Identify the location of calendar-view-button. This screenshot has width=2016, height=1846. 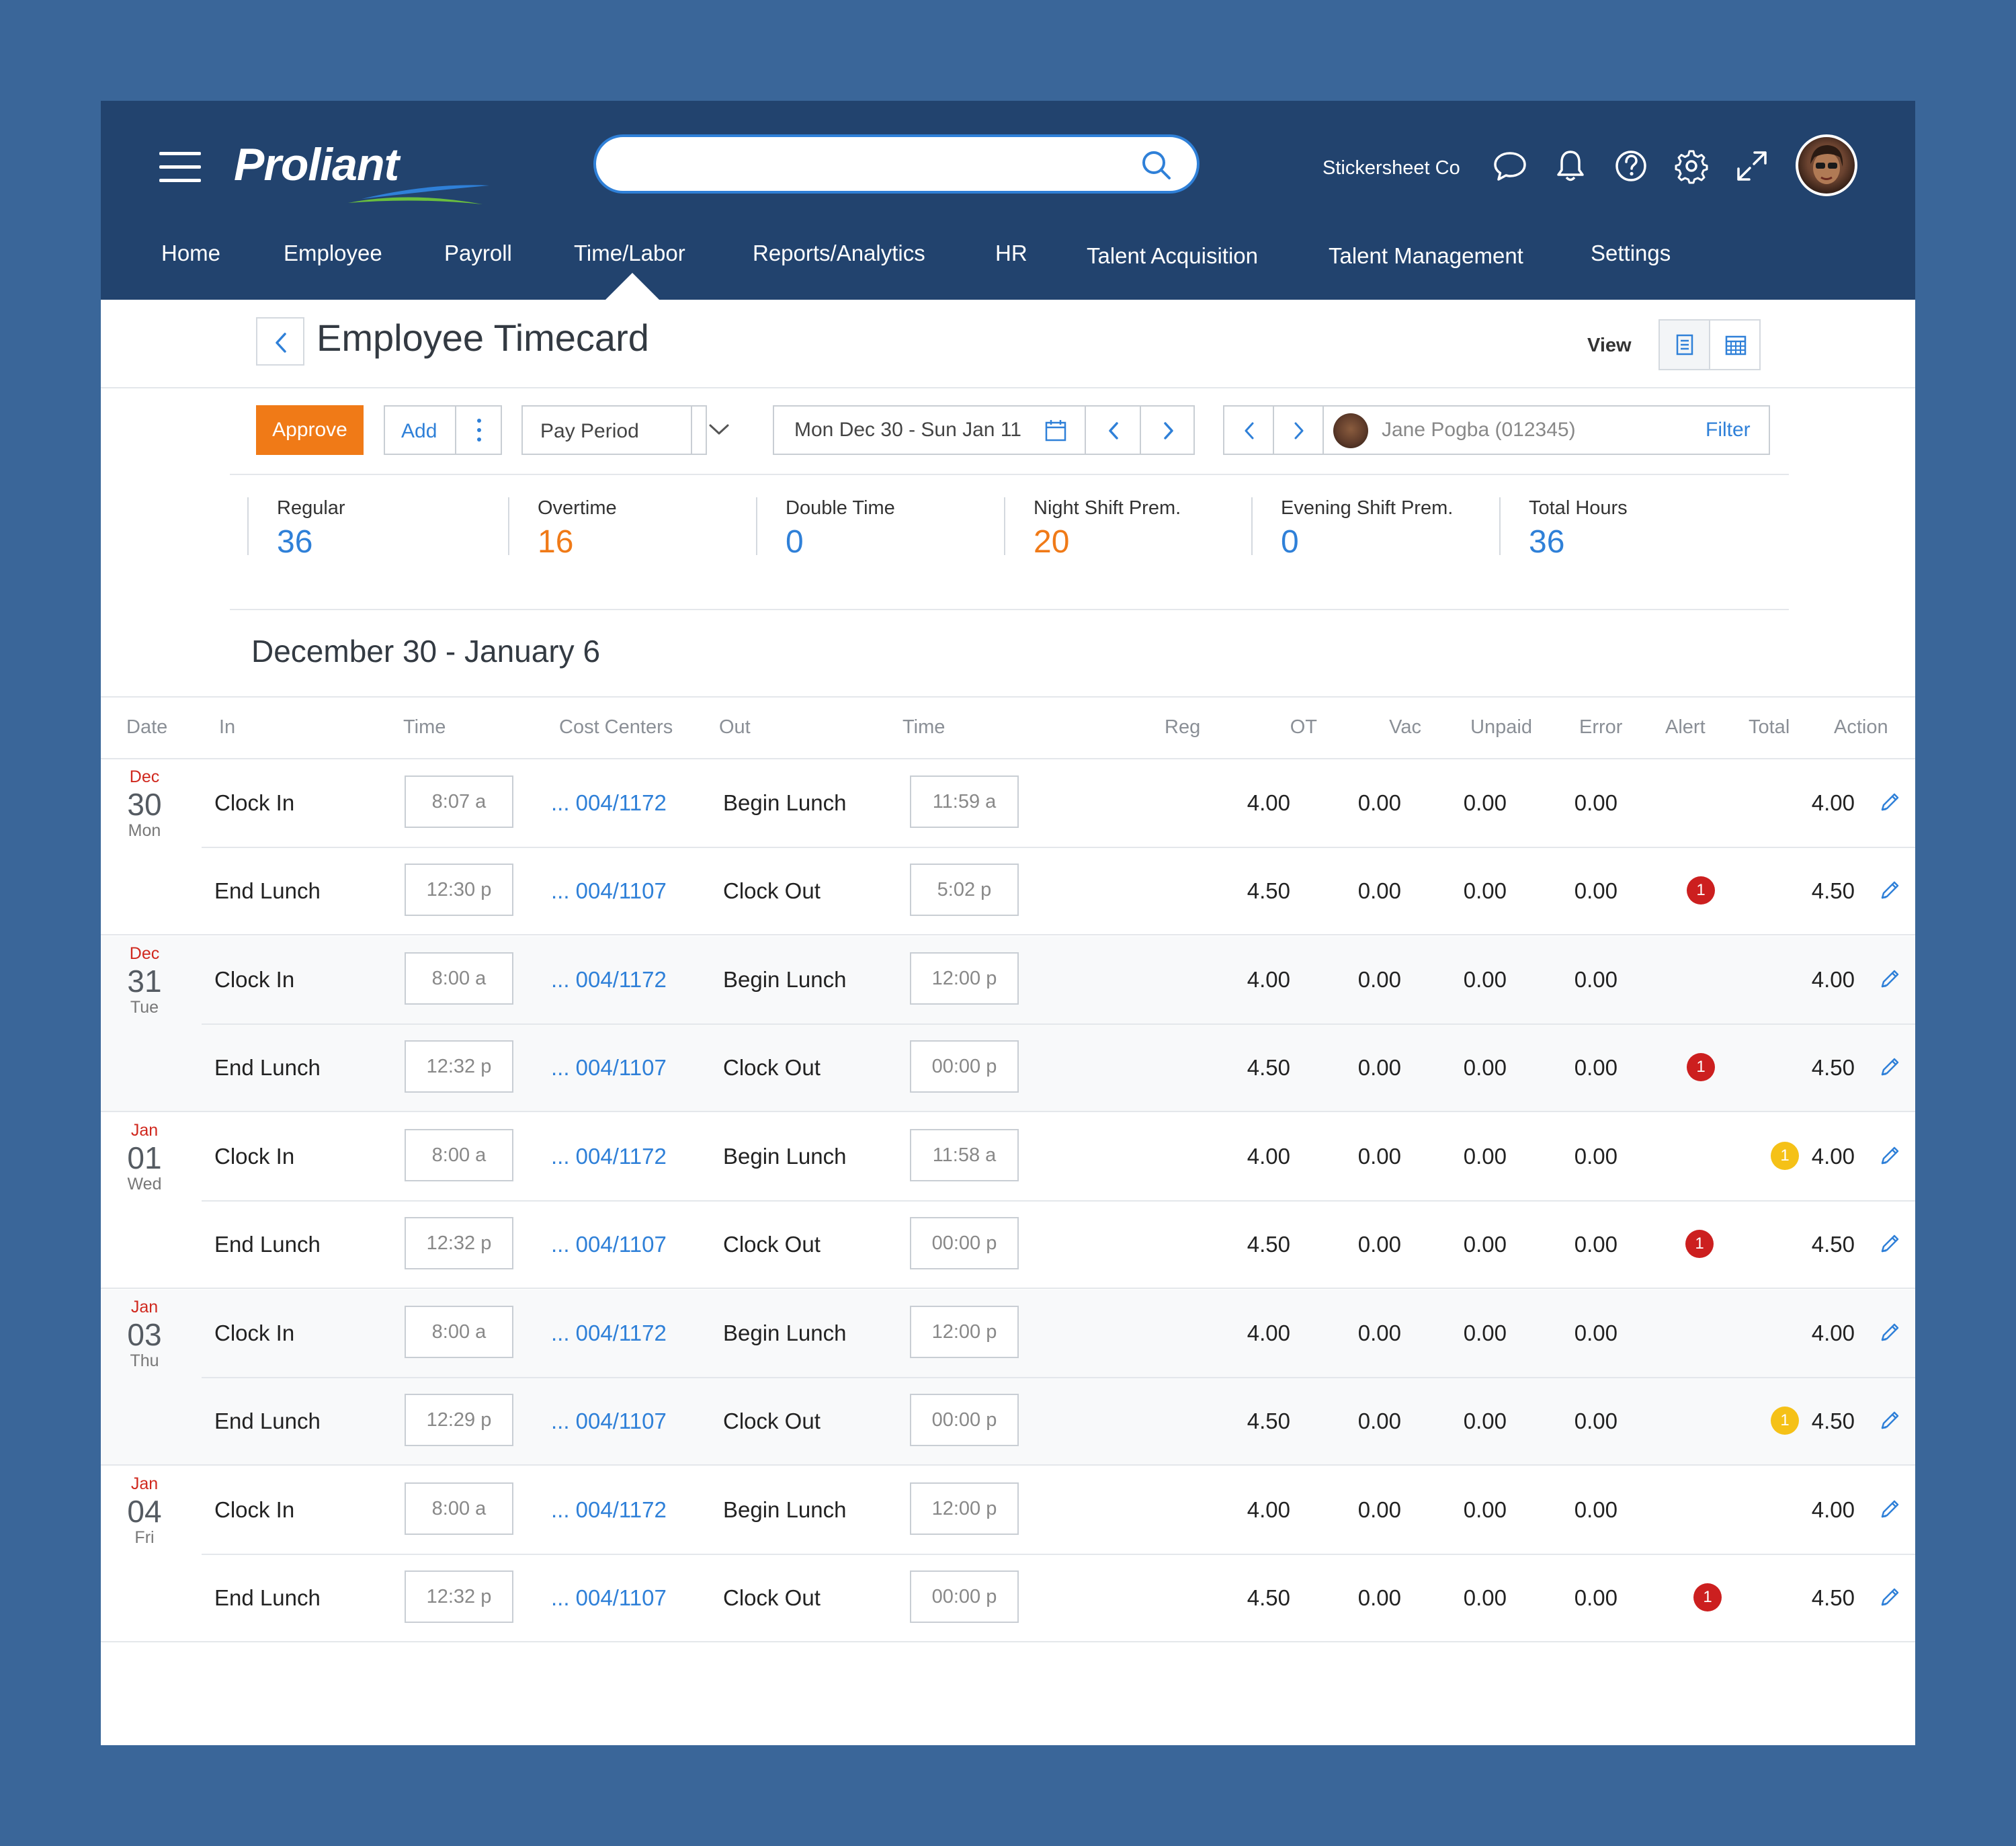
(1736, 345).